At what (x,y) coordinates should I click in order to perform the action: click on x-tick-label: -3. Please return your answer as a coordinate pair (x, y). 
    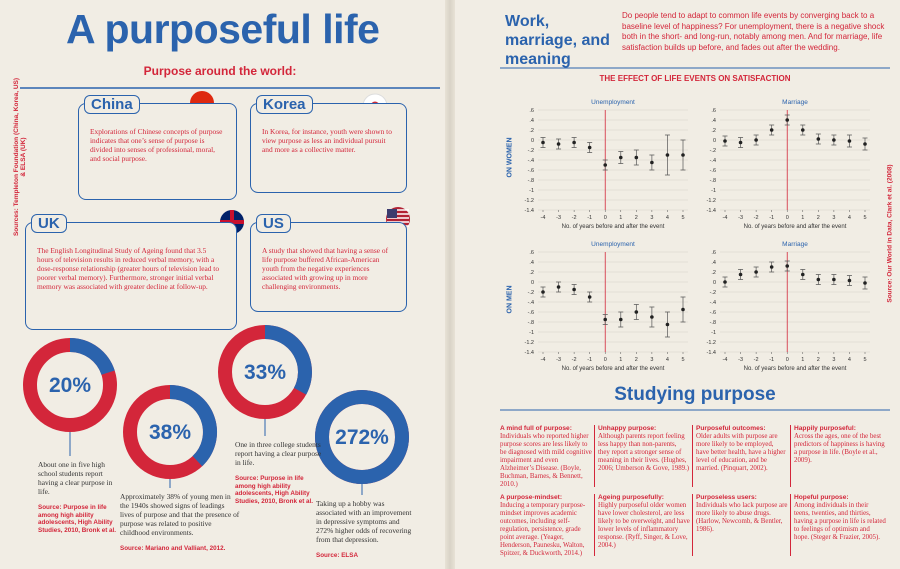
    Looking at the image, I should click on (558, 218).